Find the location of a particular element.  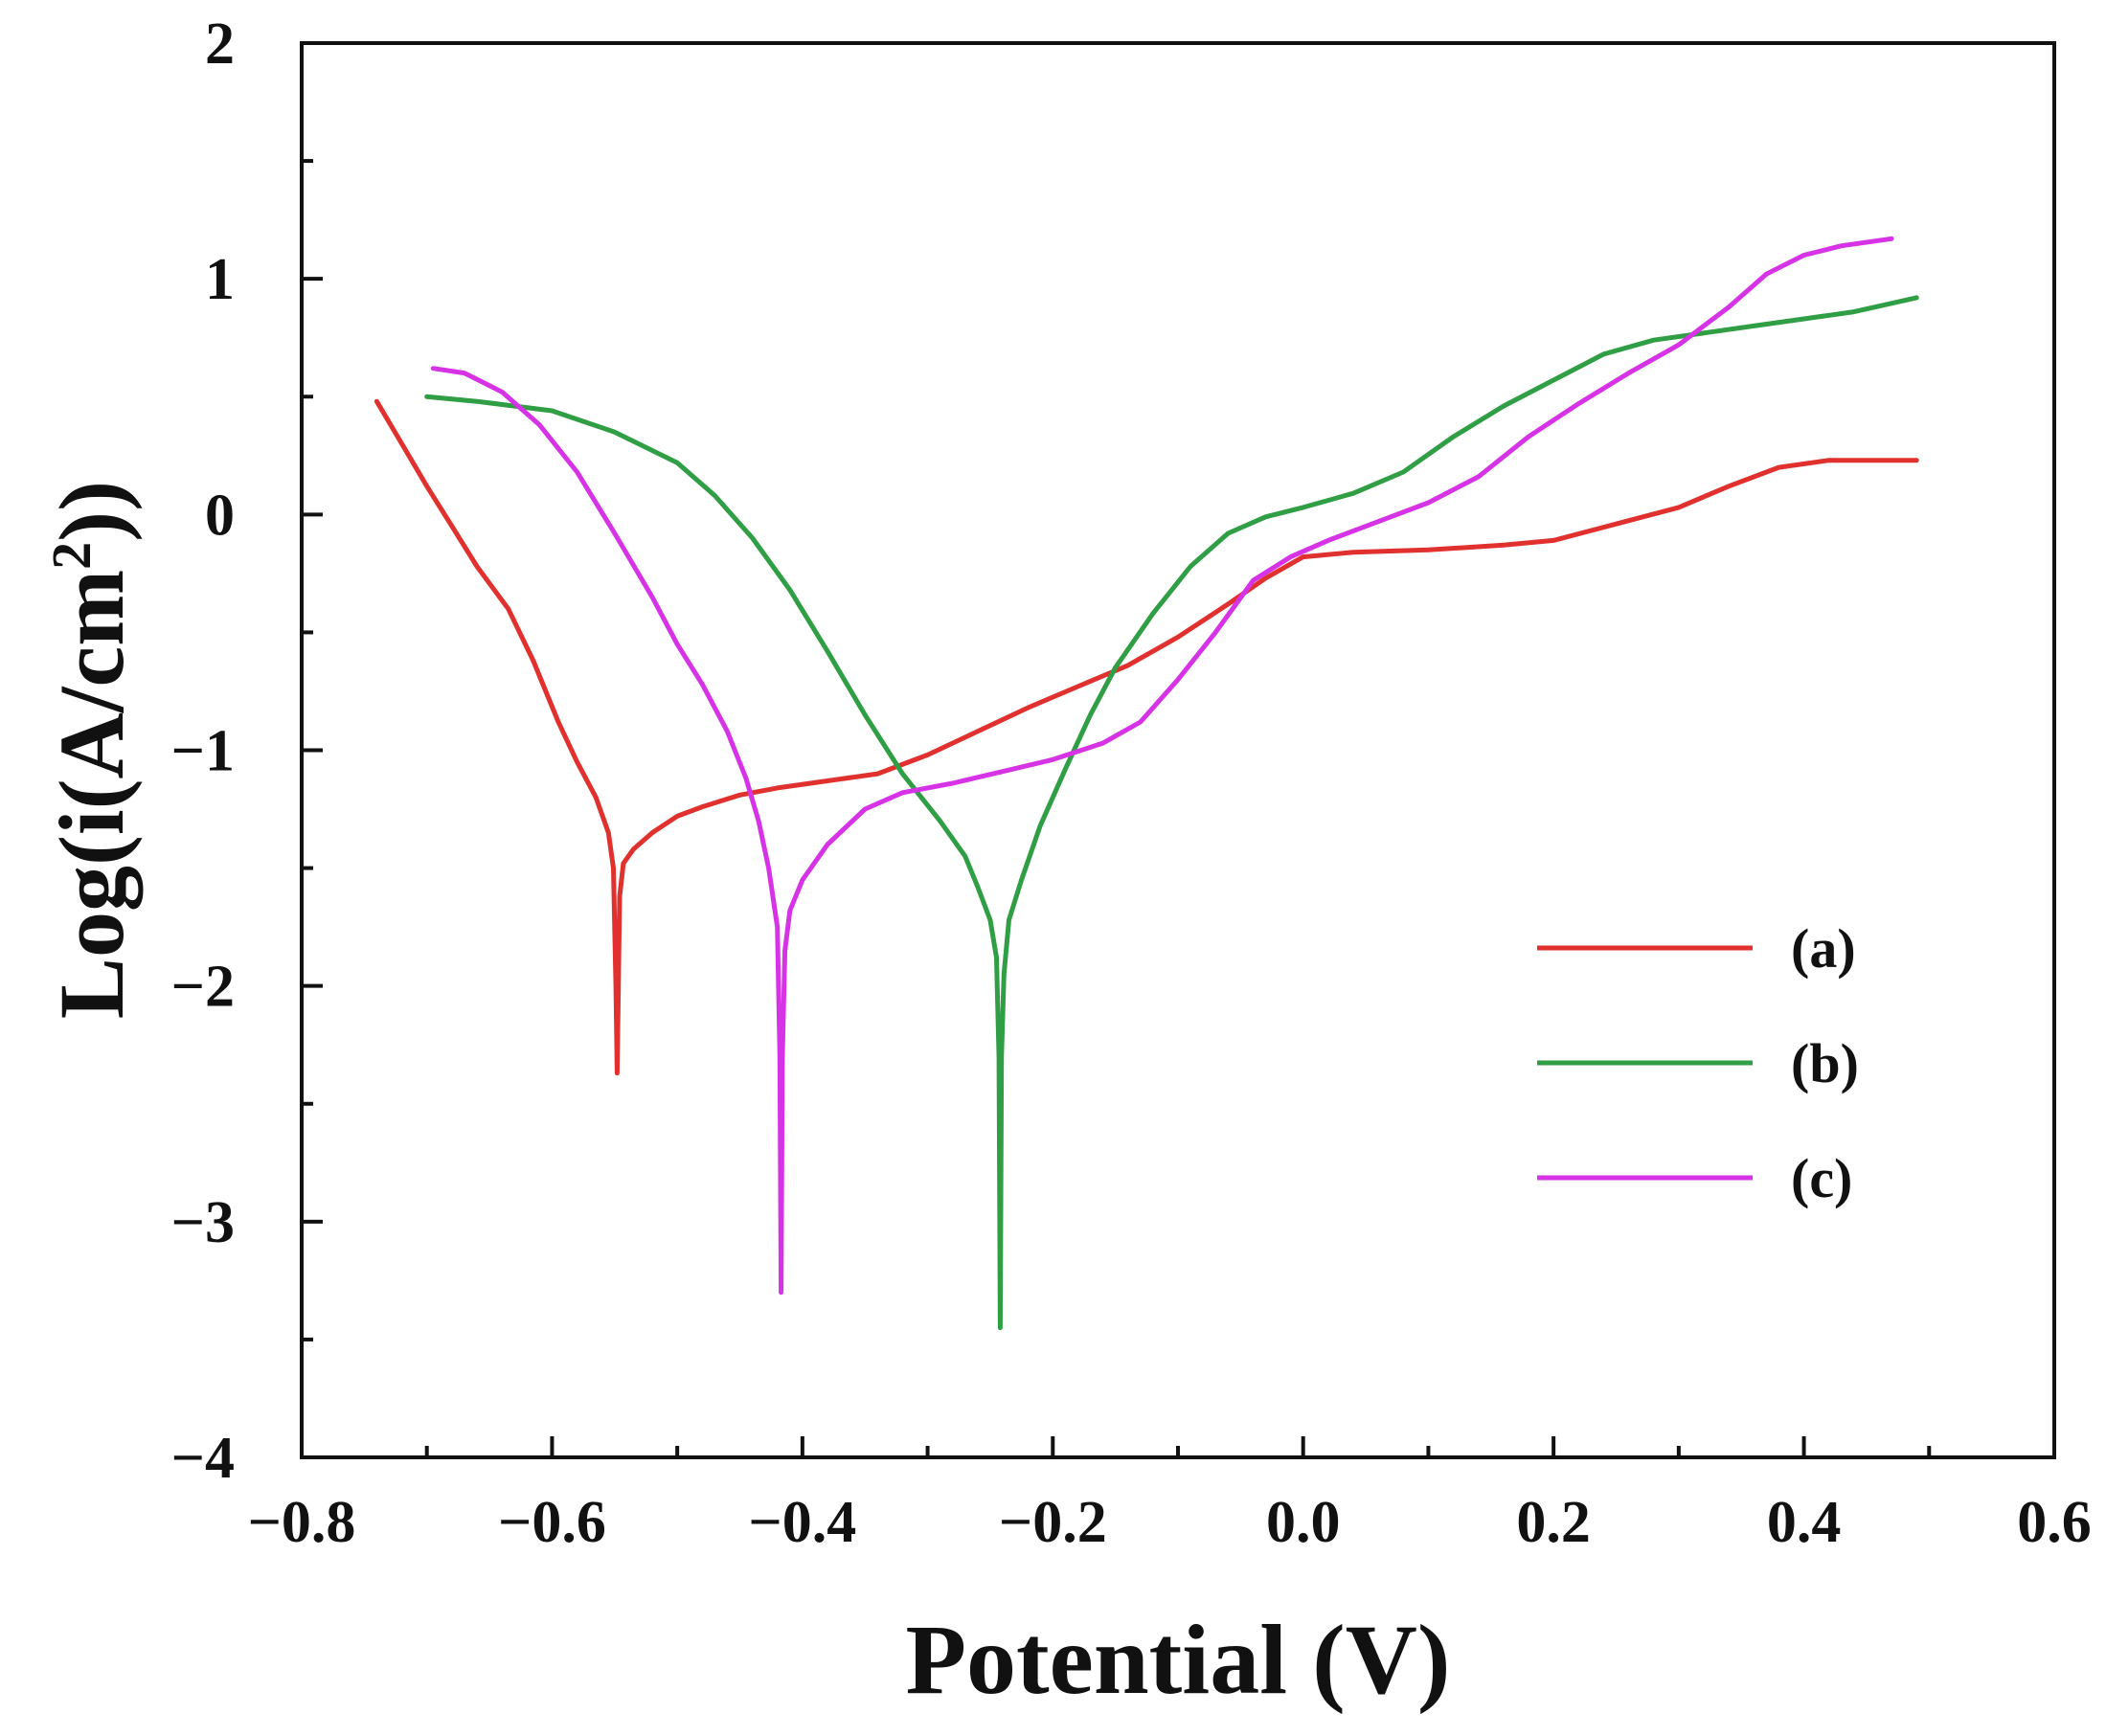

x-axis-title: Potential (V) is located at coordinates (1178, 1660).